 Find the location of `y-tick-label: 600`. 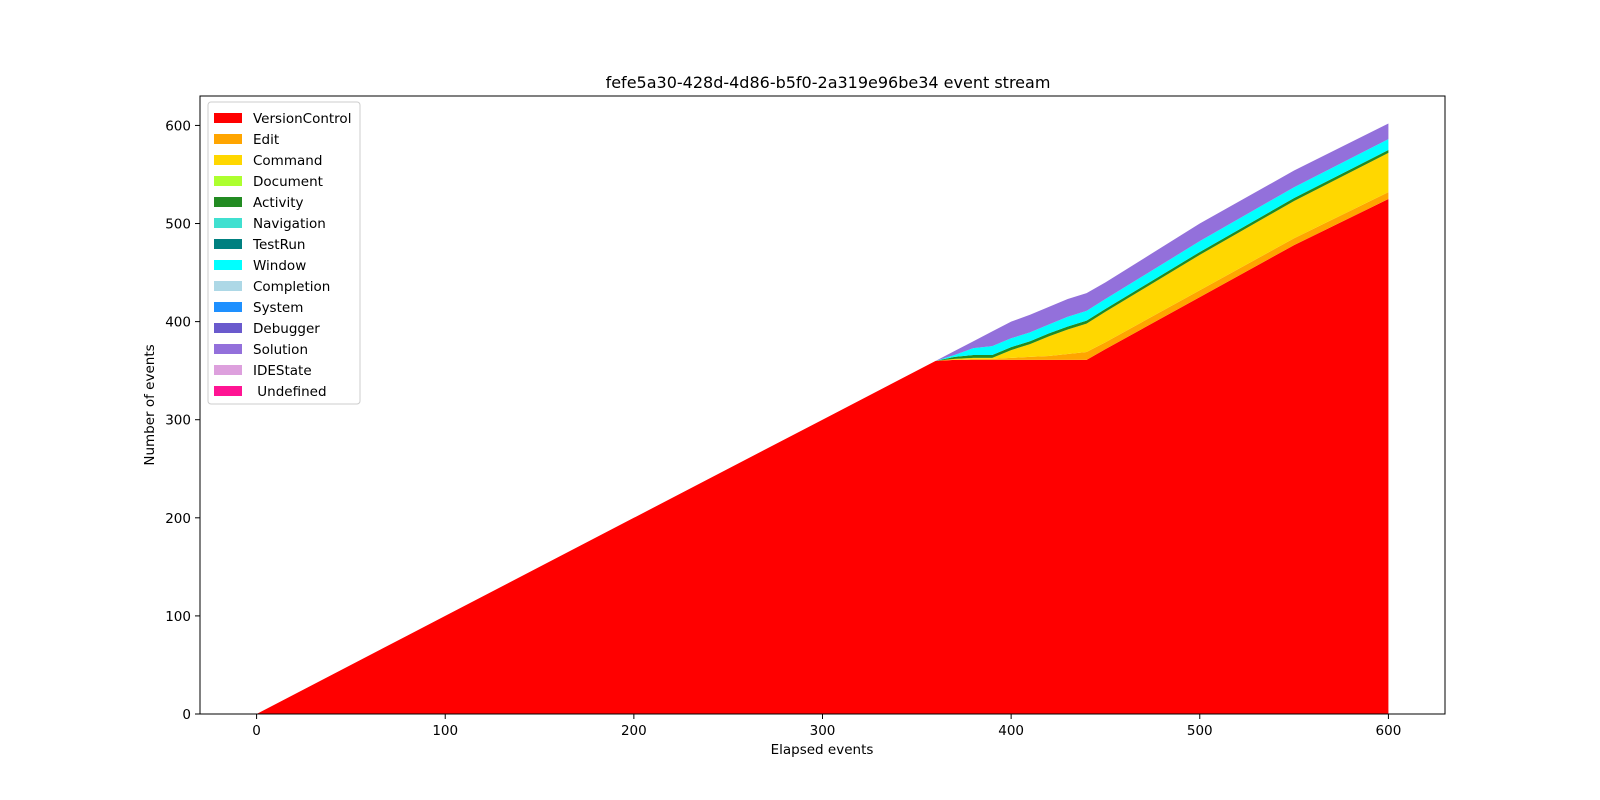

y-tick-label: 600 is located at coordinates (178, 126).